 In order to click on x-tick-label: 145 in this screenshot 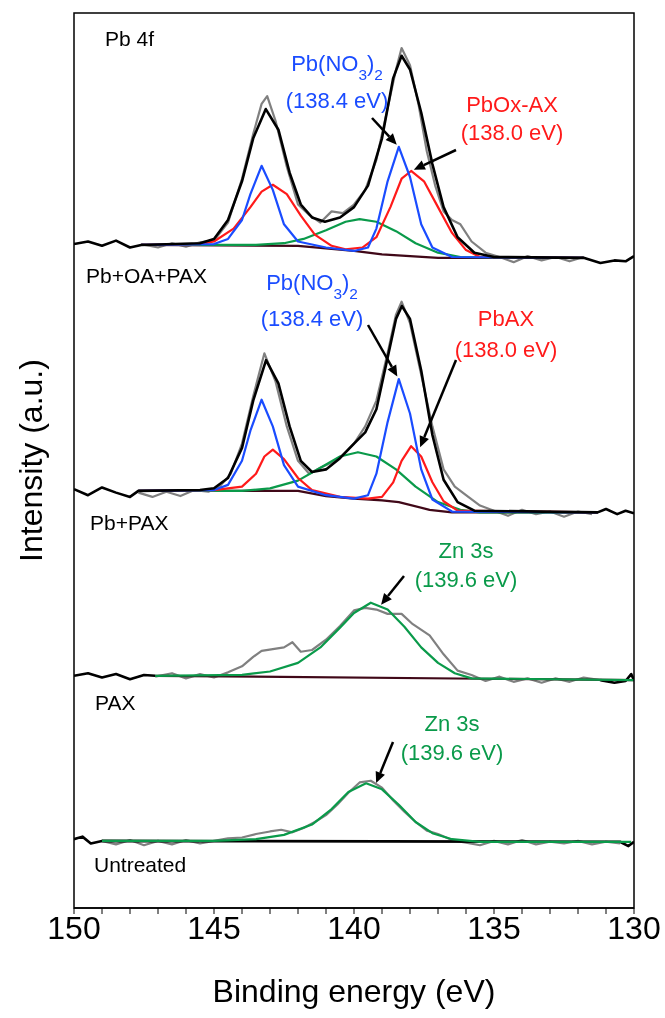, I will do `click(214, 927)`.